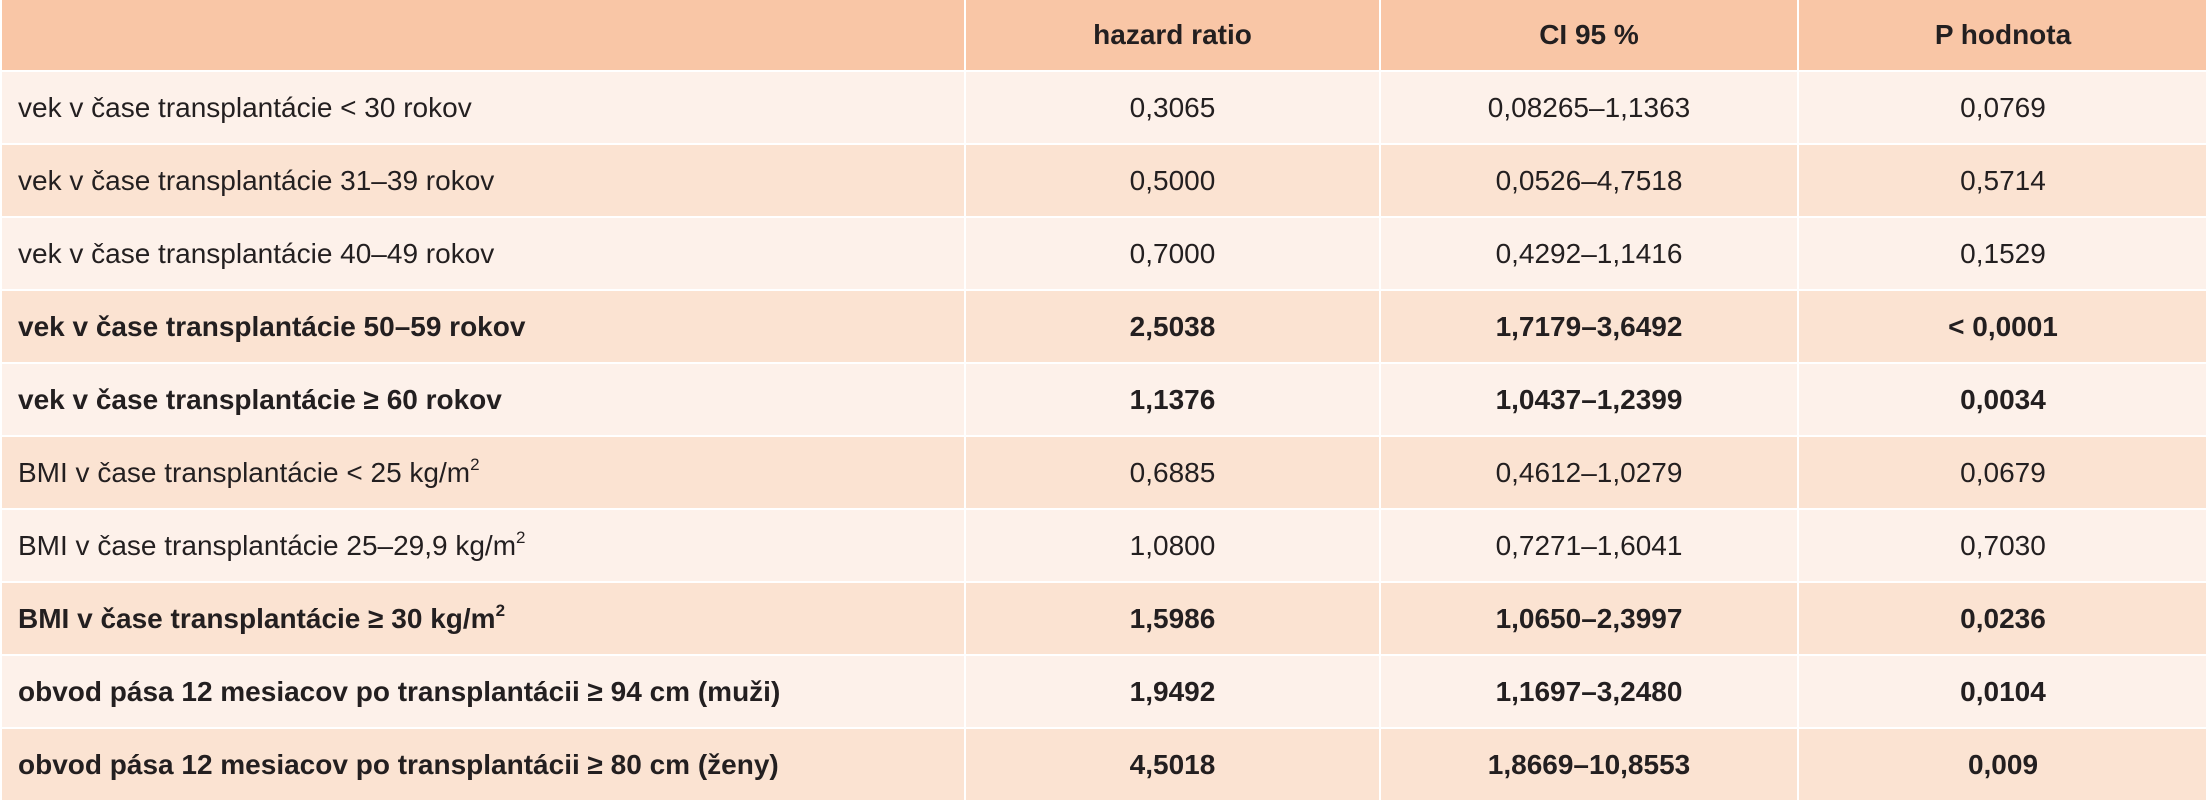 This screenshot has height=800, width=2206. What do you see at coordinates (2001, 473) in the screenshot?
I see `value-cell: 0,0679` at bounding box center [2001, 473].